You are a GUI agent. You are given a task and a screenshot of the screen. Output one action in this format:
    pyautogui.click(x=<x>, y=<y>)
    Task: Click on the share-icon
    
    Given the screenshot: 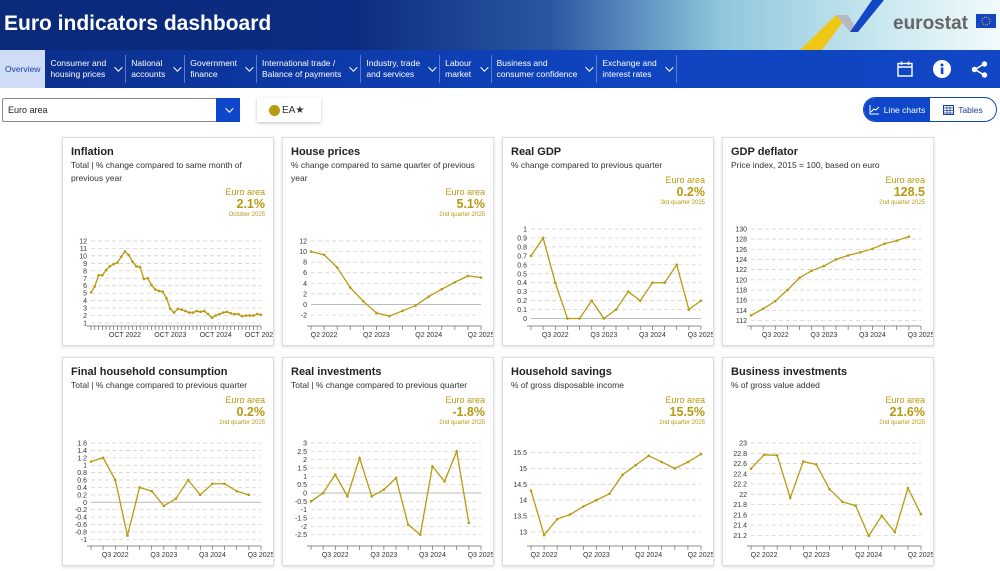 What is the action you would take?
    pyautogui.click(x=979, y=69)
    